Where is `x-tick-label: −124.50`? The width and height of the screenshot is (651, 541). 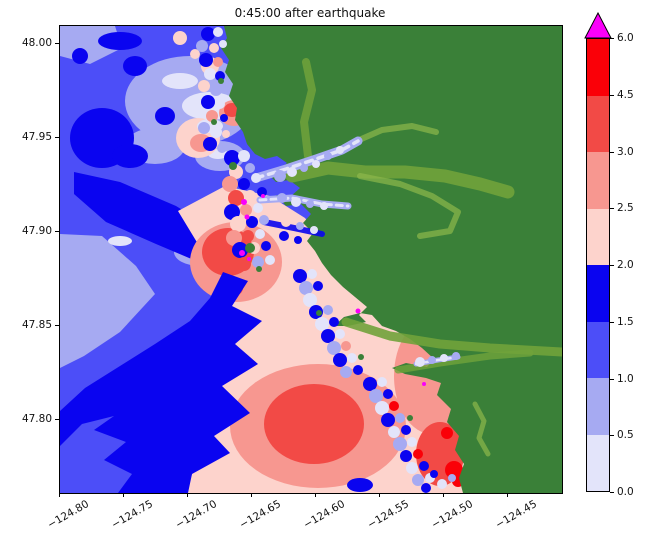 x-tick-label: −124.50 is located at coordinates (452, 515).